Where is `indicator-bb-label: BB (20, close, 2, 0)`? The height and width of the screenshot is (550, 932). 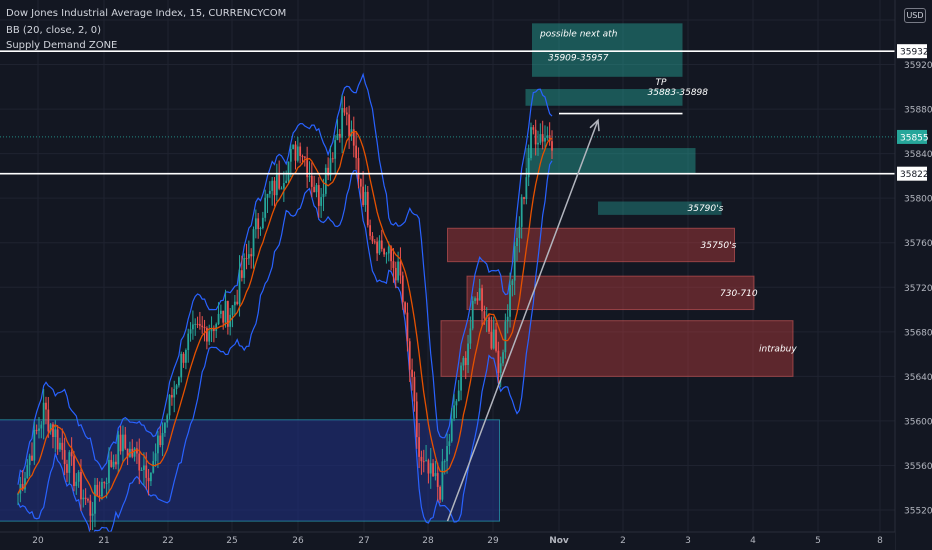
indicator-bb-label: BB (20, close, 2, 0) is located at coordinates (53, 30).